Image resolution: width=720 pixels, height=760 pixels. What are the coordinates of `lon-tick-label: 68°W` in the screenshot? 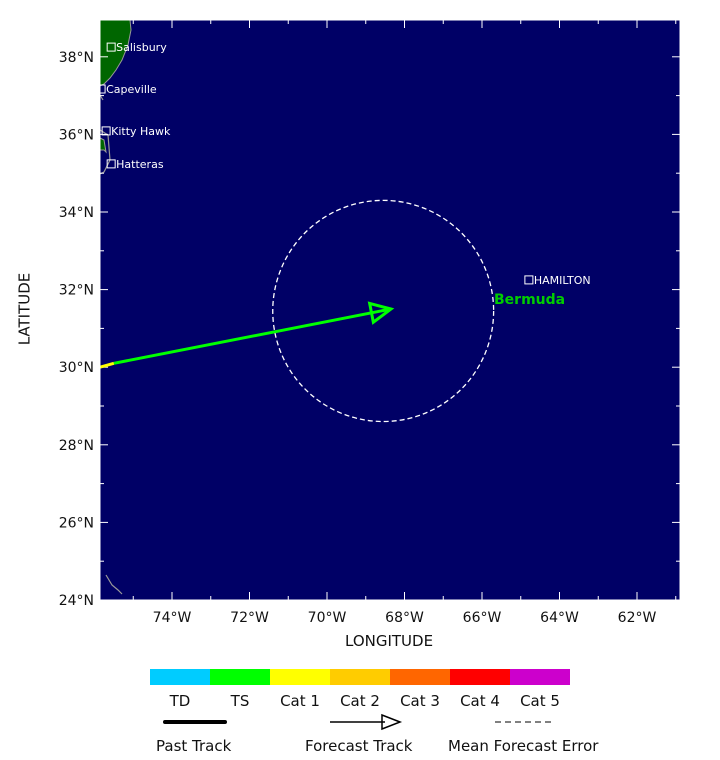 It's located at (404, 618).